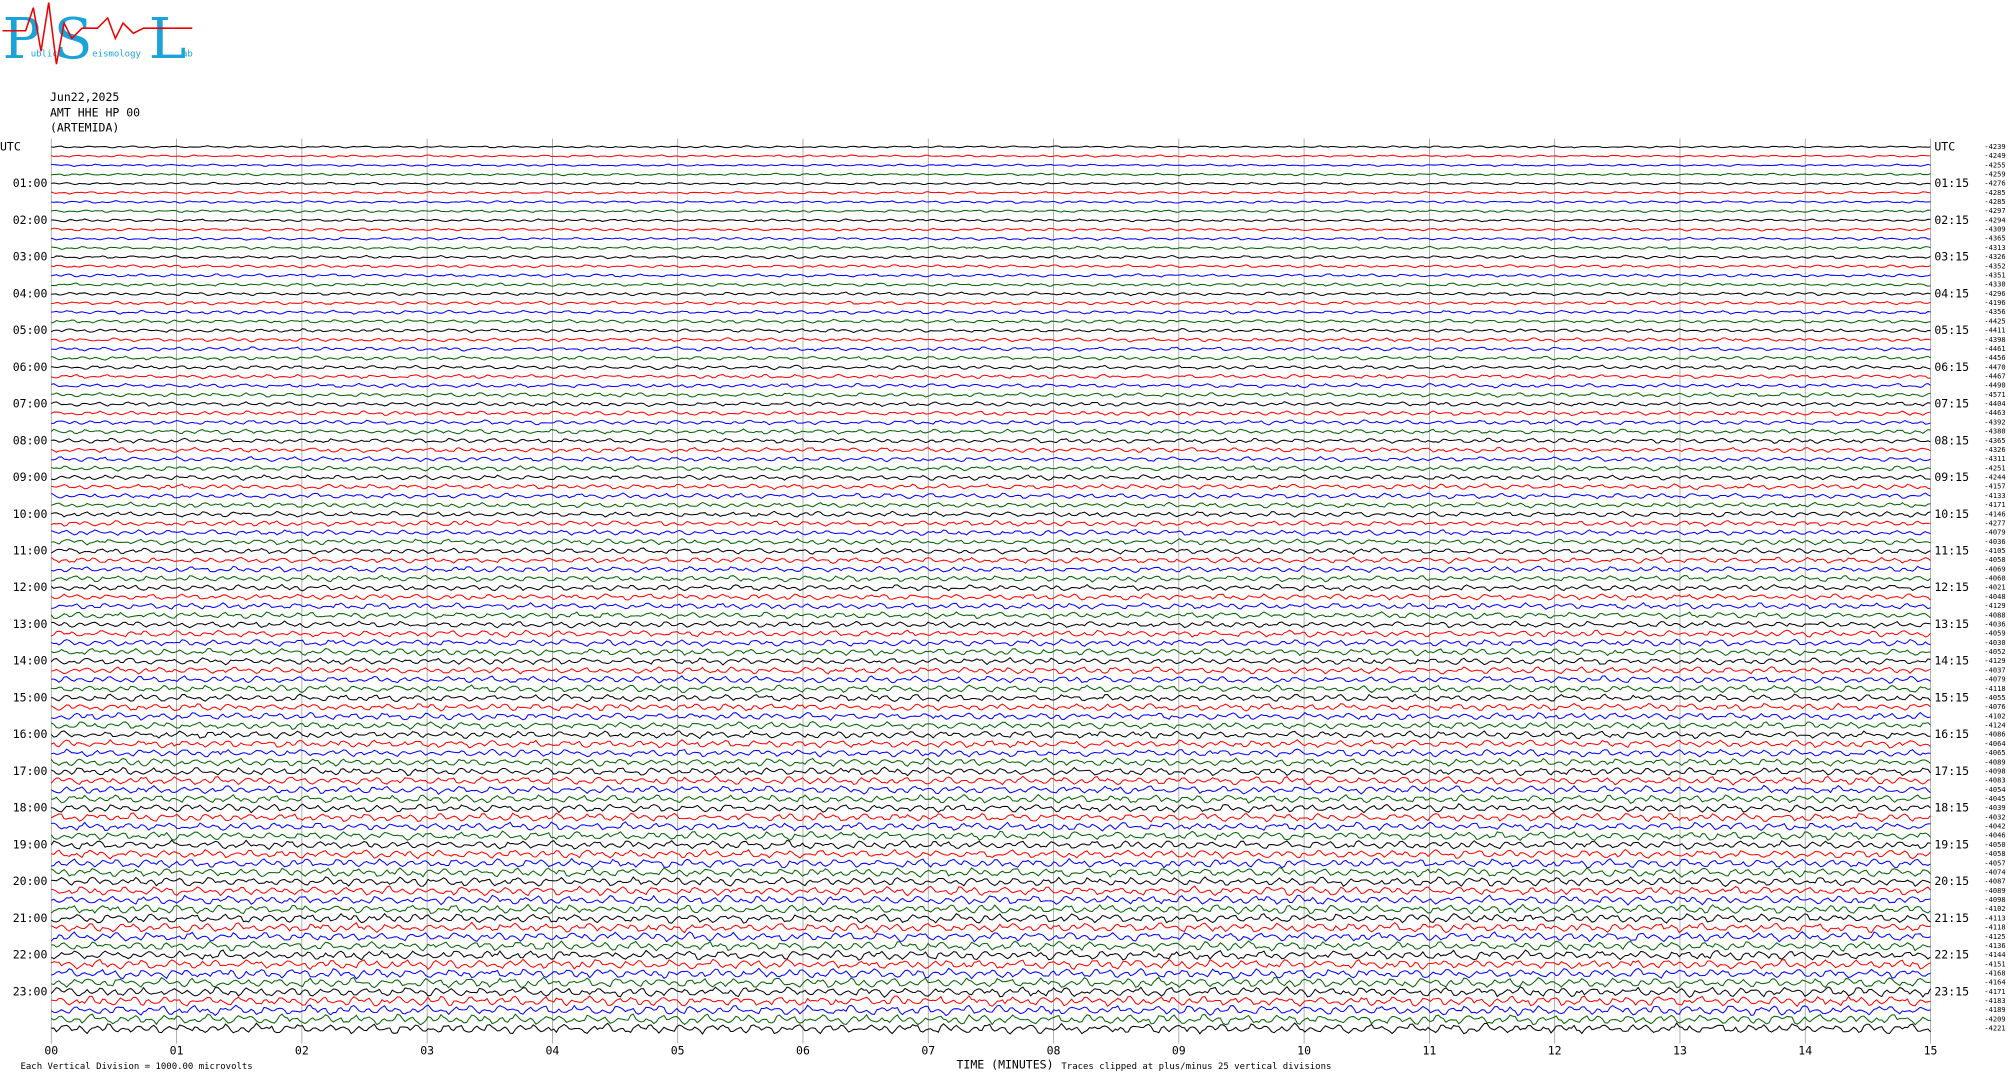  I want to click on row-offset: -4456, so click(1994, 357).